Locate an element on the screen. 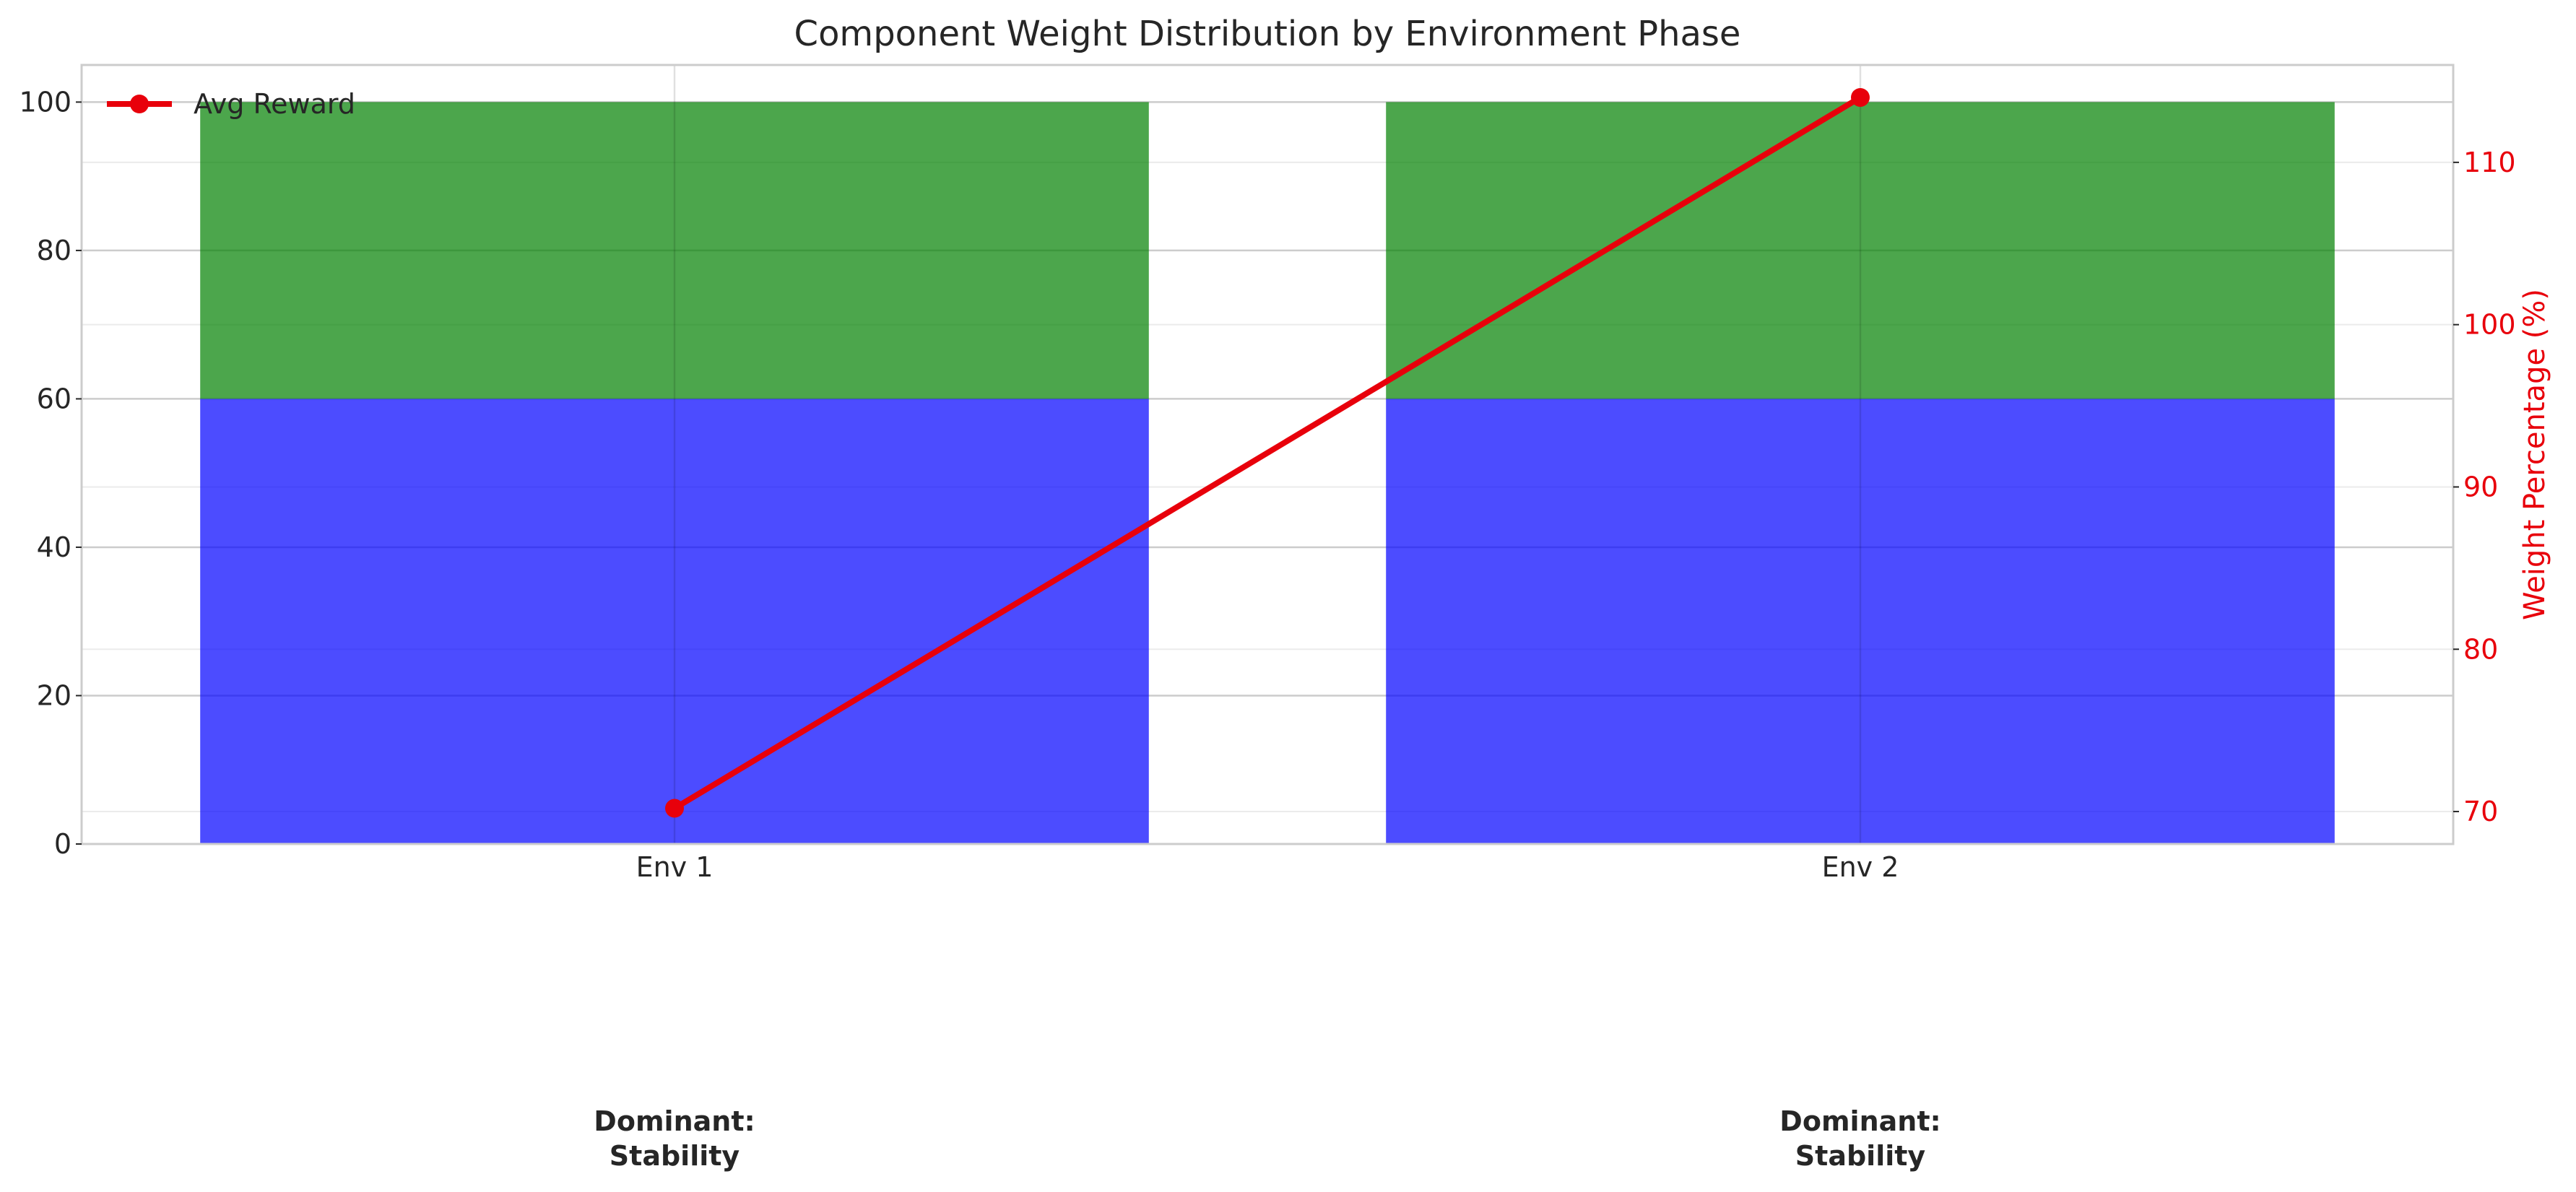 The width and height of the screenshot is (2576, 1192). right-tick-label: 70 is located at coordinates (2480, 811).